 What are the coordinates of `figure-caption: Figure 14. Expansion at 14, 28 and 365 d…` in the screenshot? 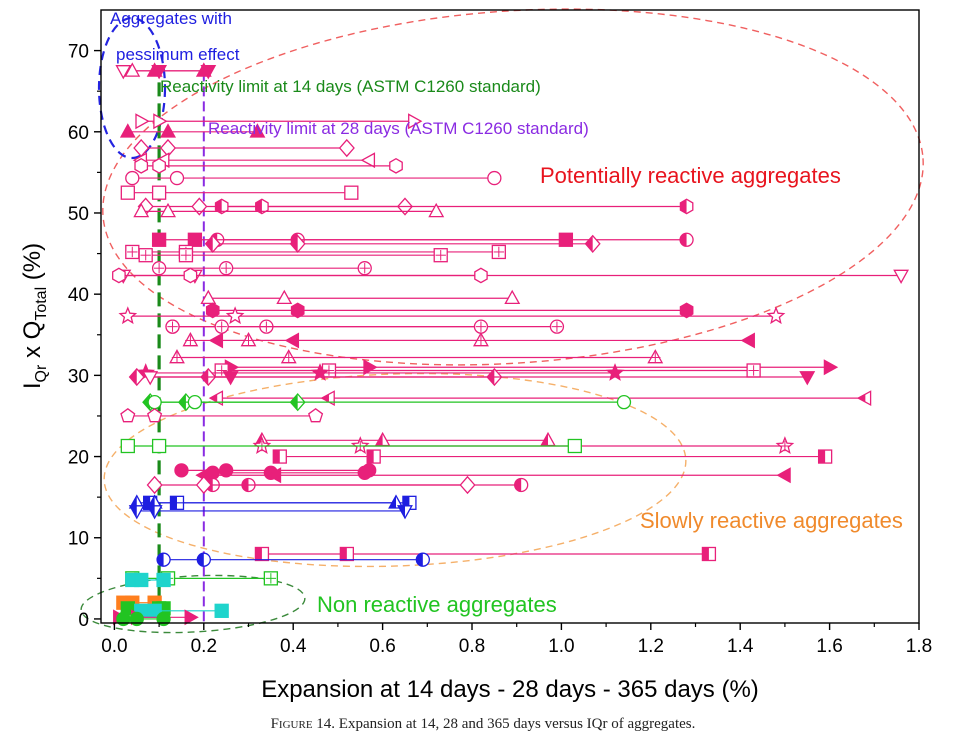 It's located at (483, 724).